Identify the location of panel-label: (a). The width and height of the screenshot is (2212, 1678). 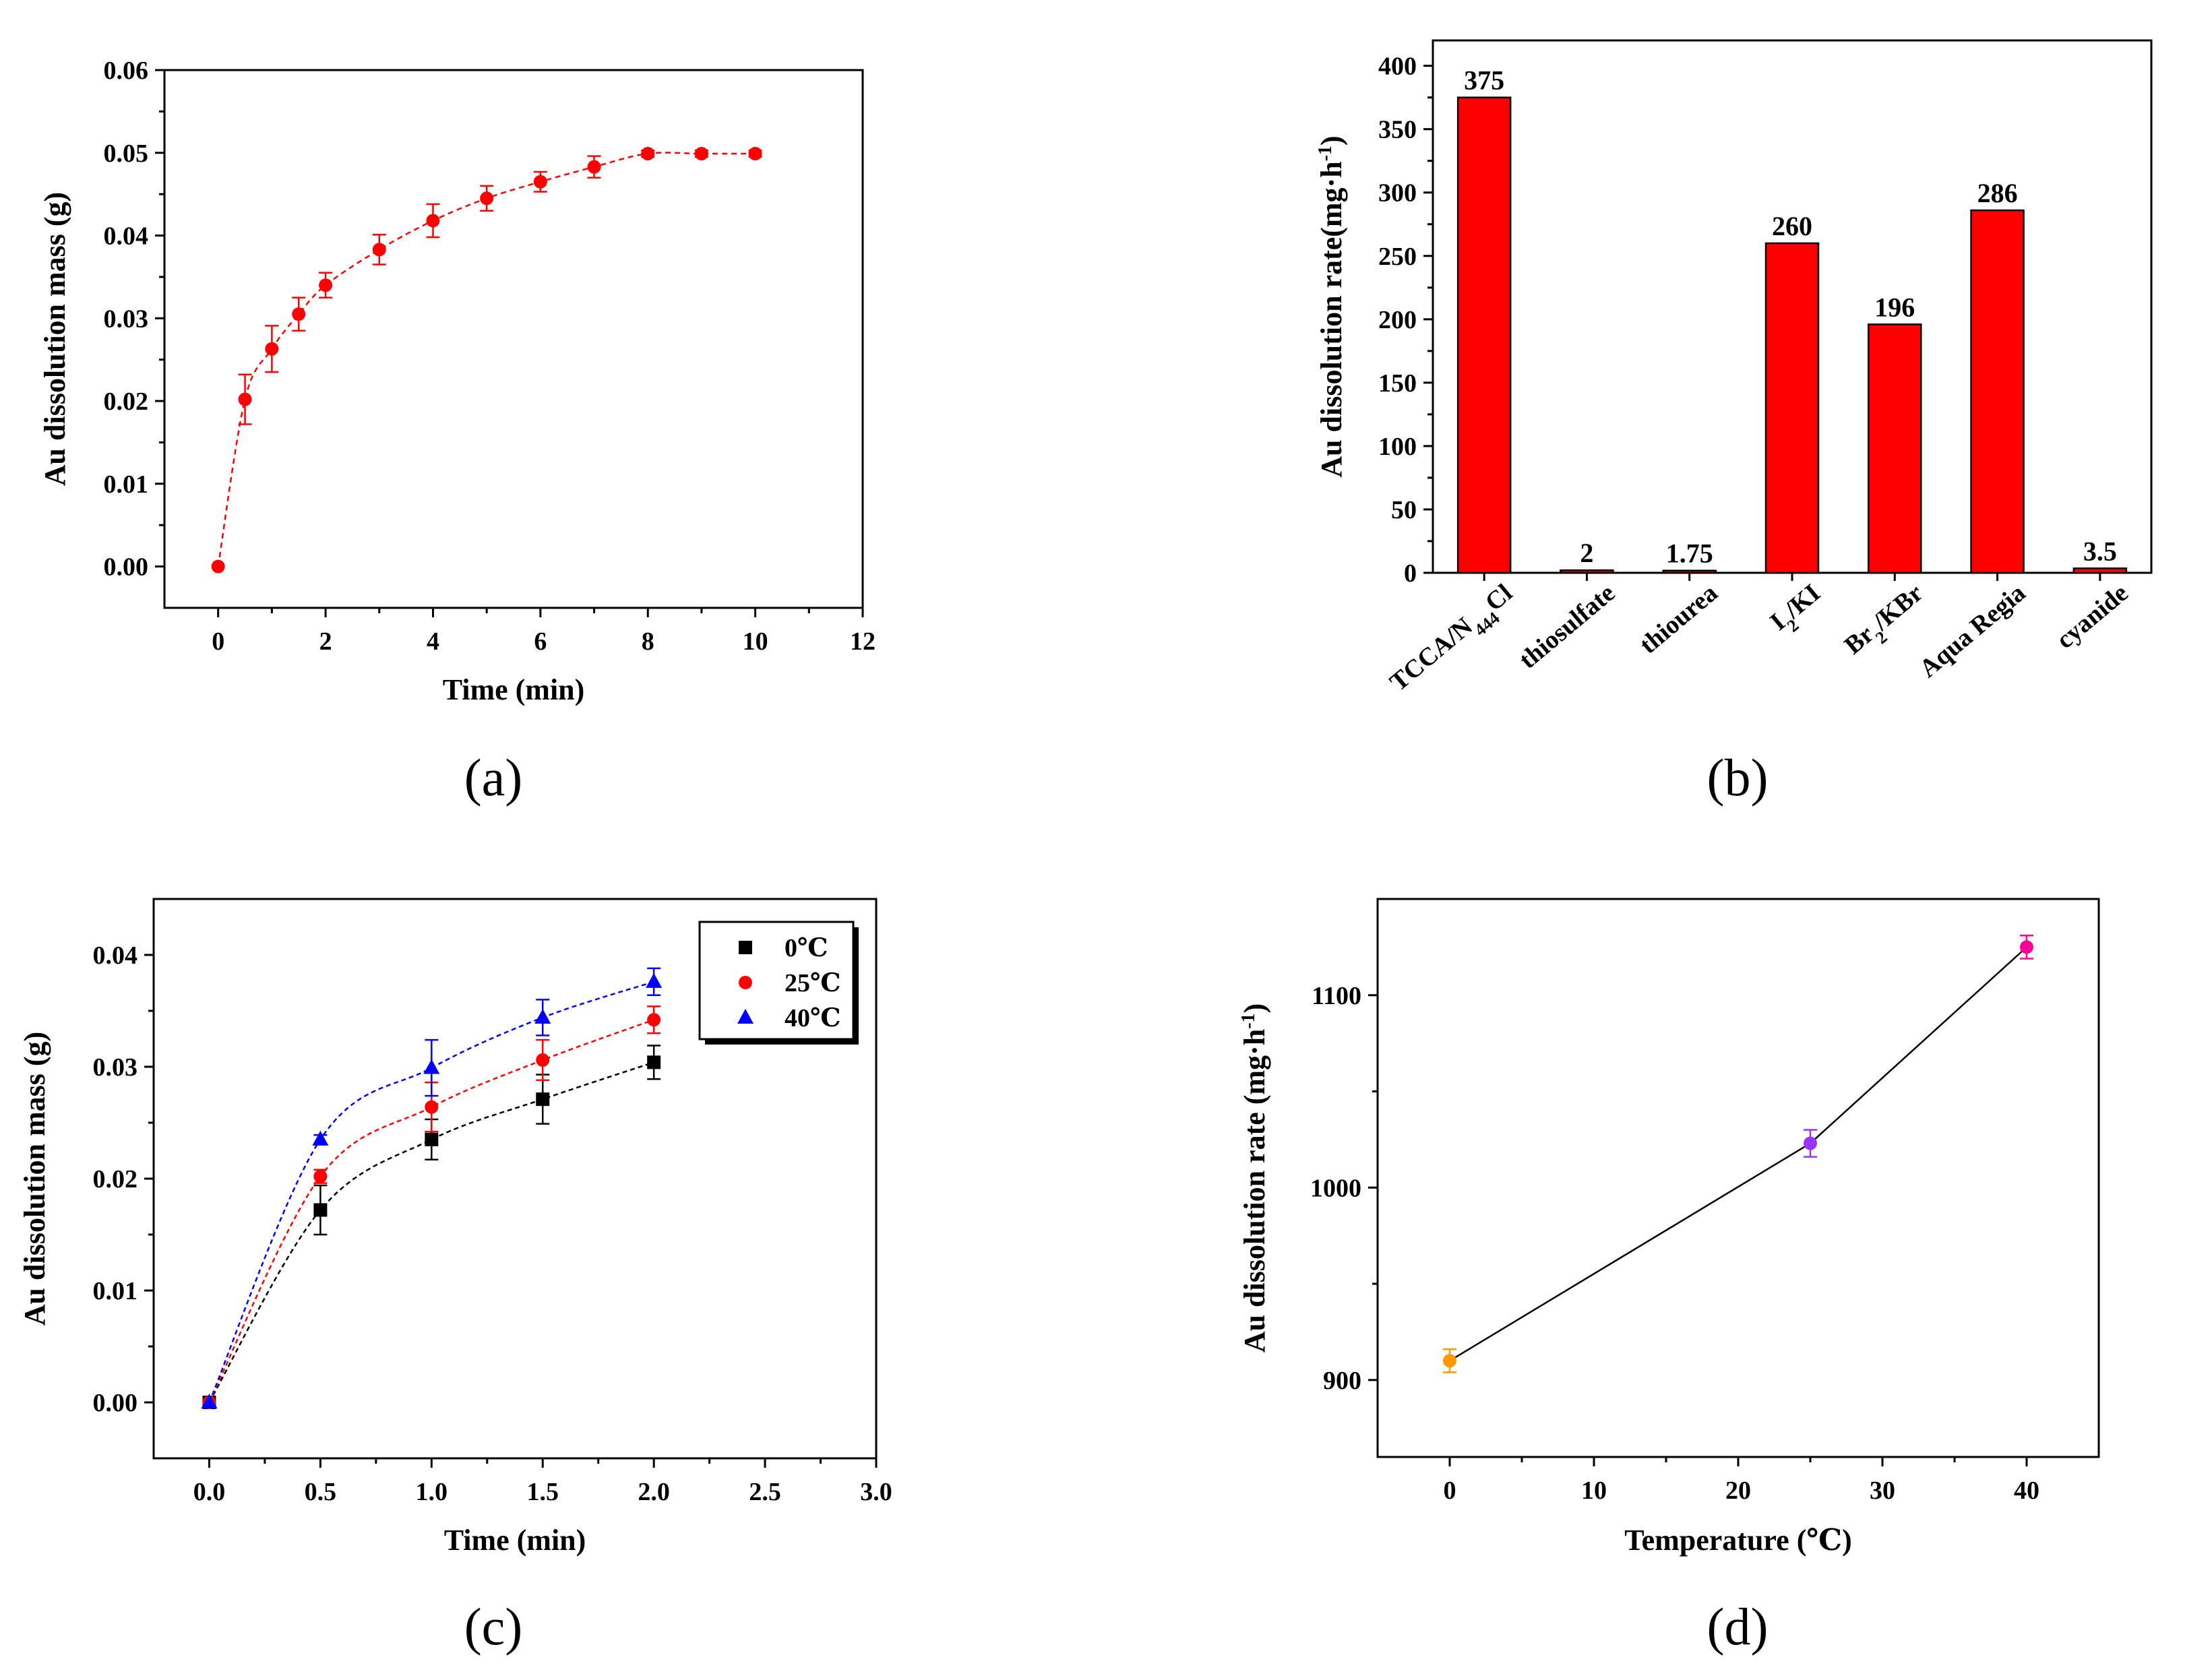
(494, 777).